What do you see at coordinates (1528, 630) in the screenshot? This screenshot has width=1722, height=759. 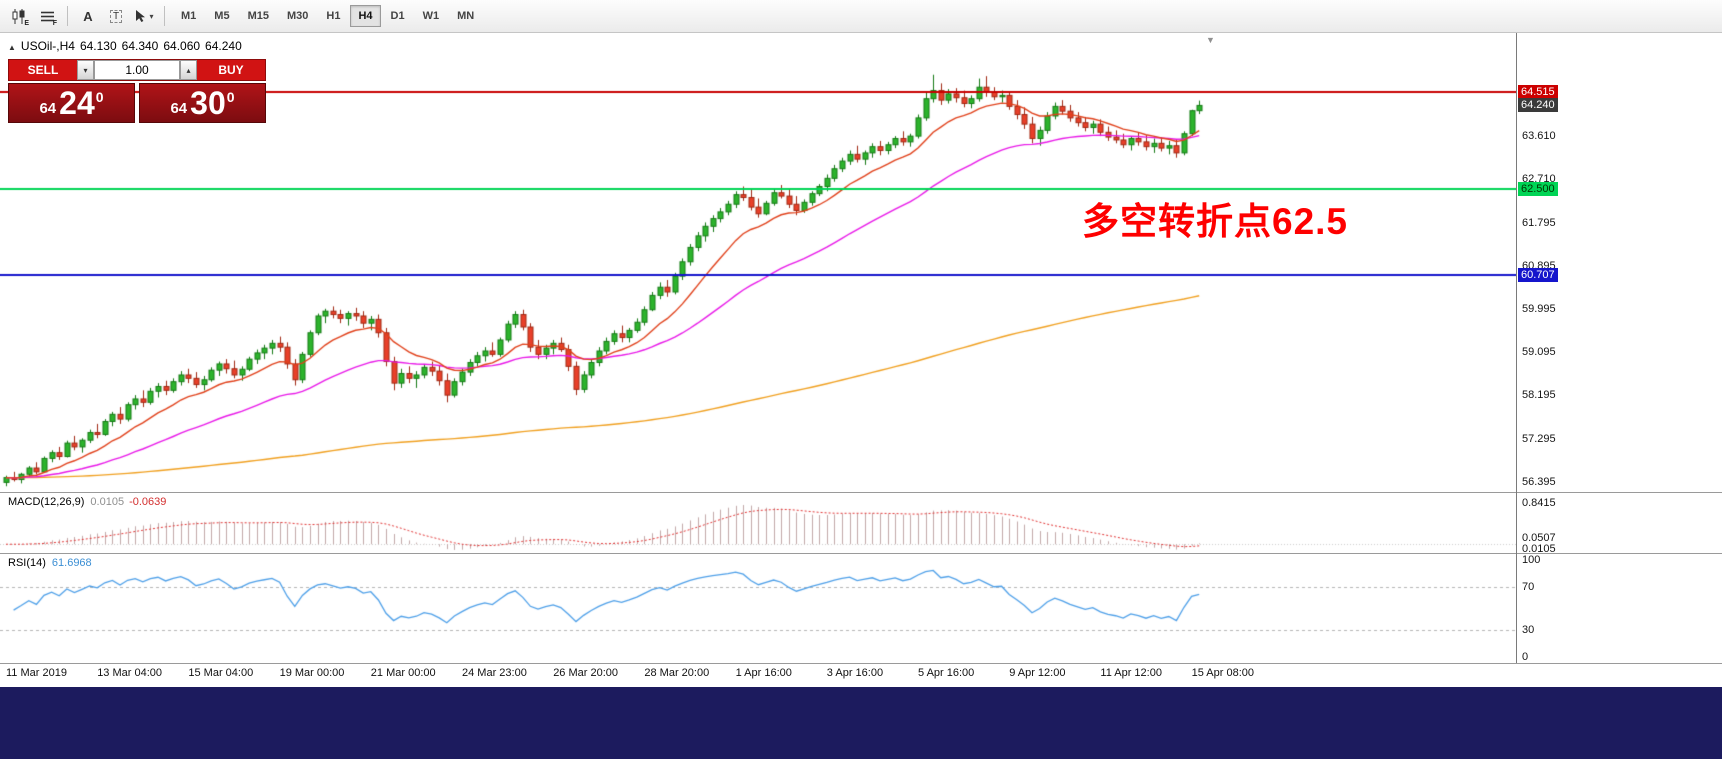 I see `rsi-scale-label: 30` at bounding box center [1528, 630].